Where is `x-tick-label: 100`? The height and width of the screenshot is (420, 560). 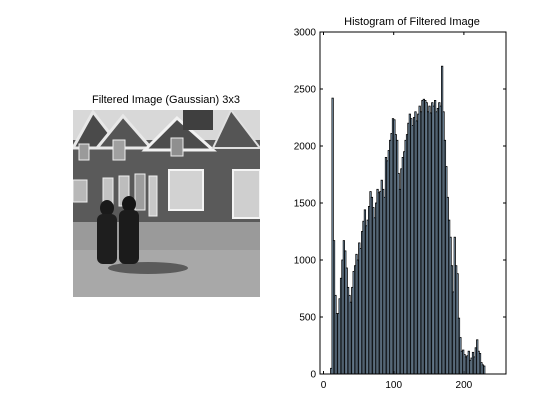
x-tick-label: 100 is located at coordinates (393, 385).